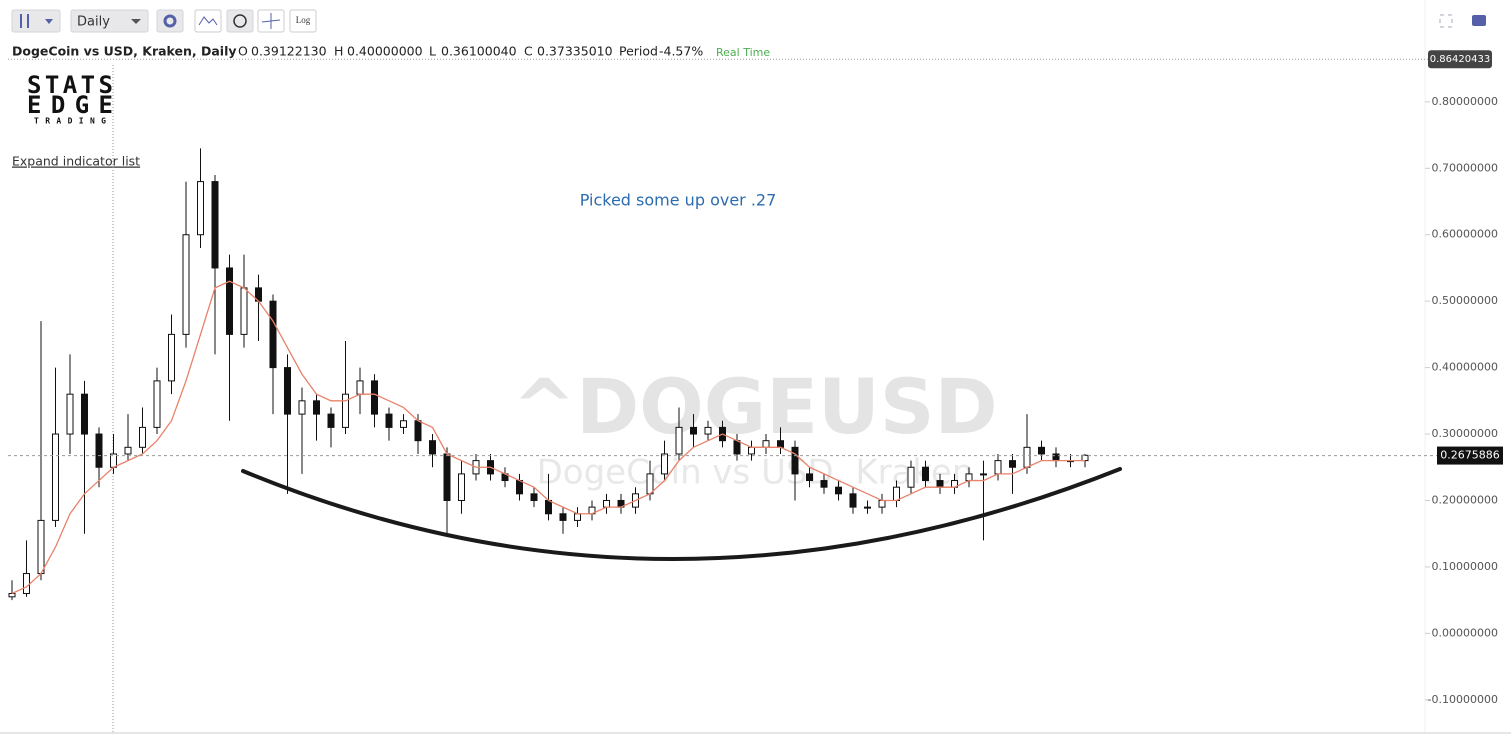  What do you see at coordinates (1465, 234) in the screenshot?
I see `y-tick-label: 0.60000000` at bounding box center [1465, 234].